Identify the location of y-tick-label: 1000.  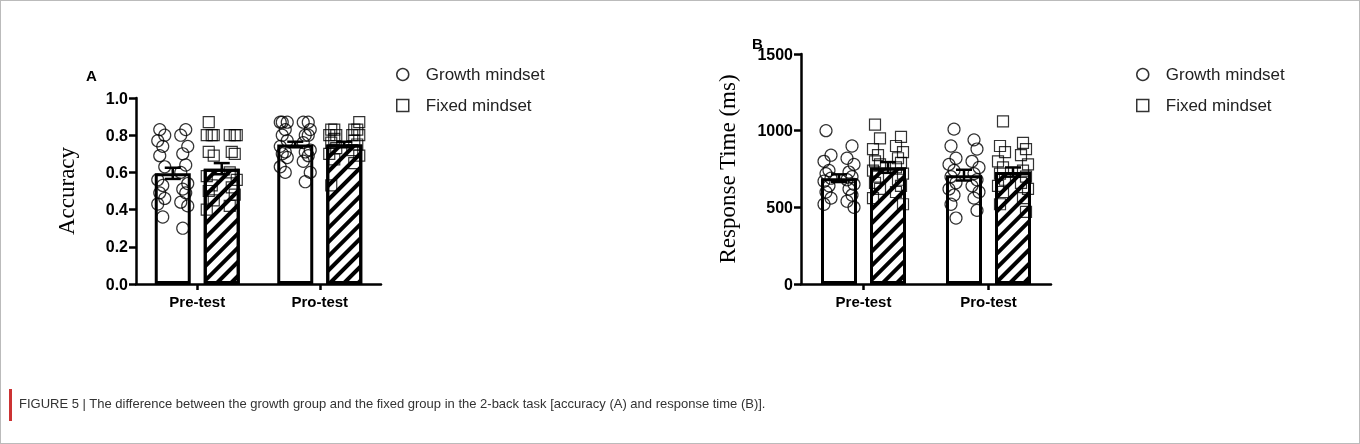
(775, 131).